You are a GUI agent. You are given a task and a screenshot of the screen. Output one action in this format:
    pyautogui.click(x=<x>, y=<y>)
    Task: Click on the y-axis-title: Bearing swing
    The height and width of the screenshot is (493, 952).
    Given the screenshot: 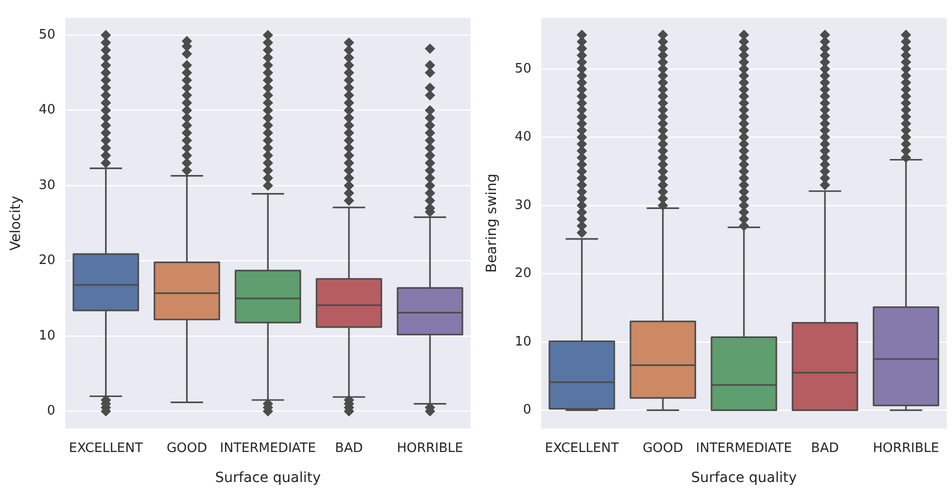 What is the action you would take?
    pyautogui.click(x=492, y=223)
    